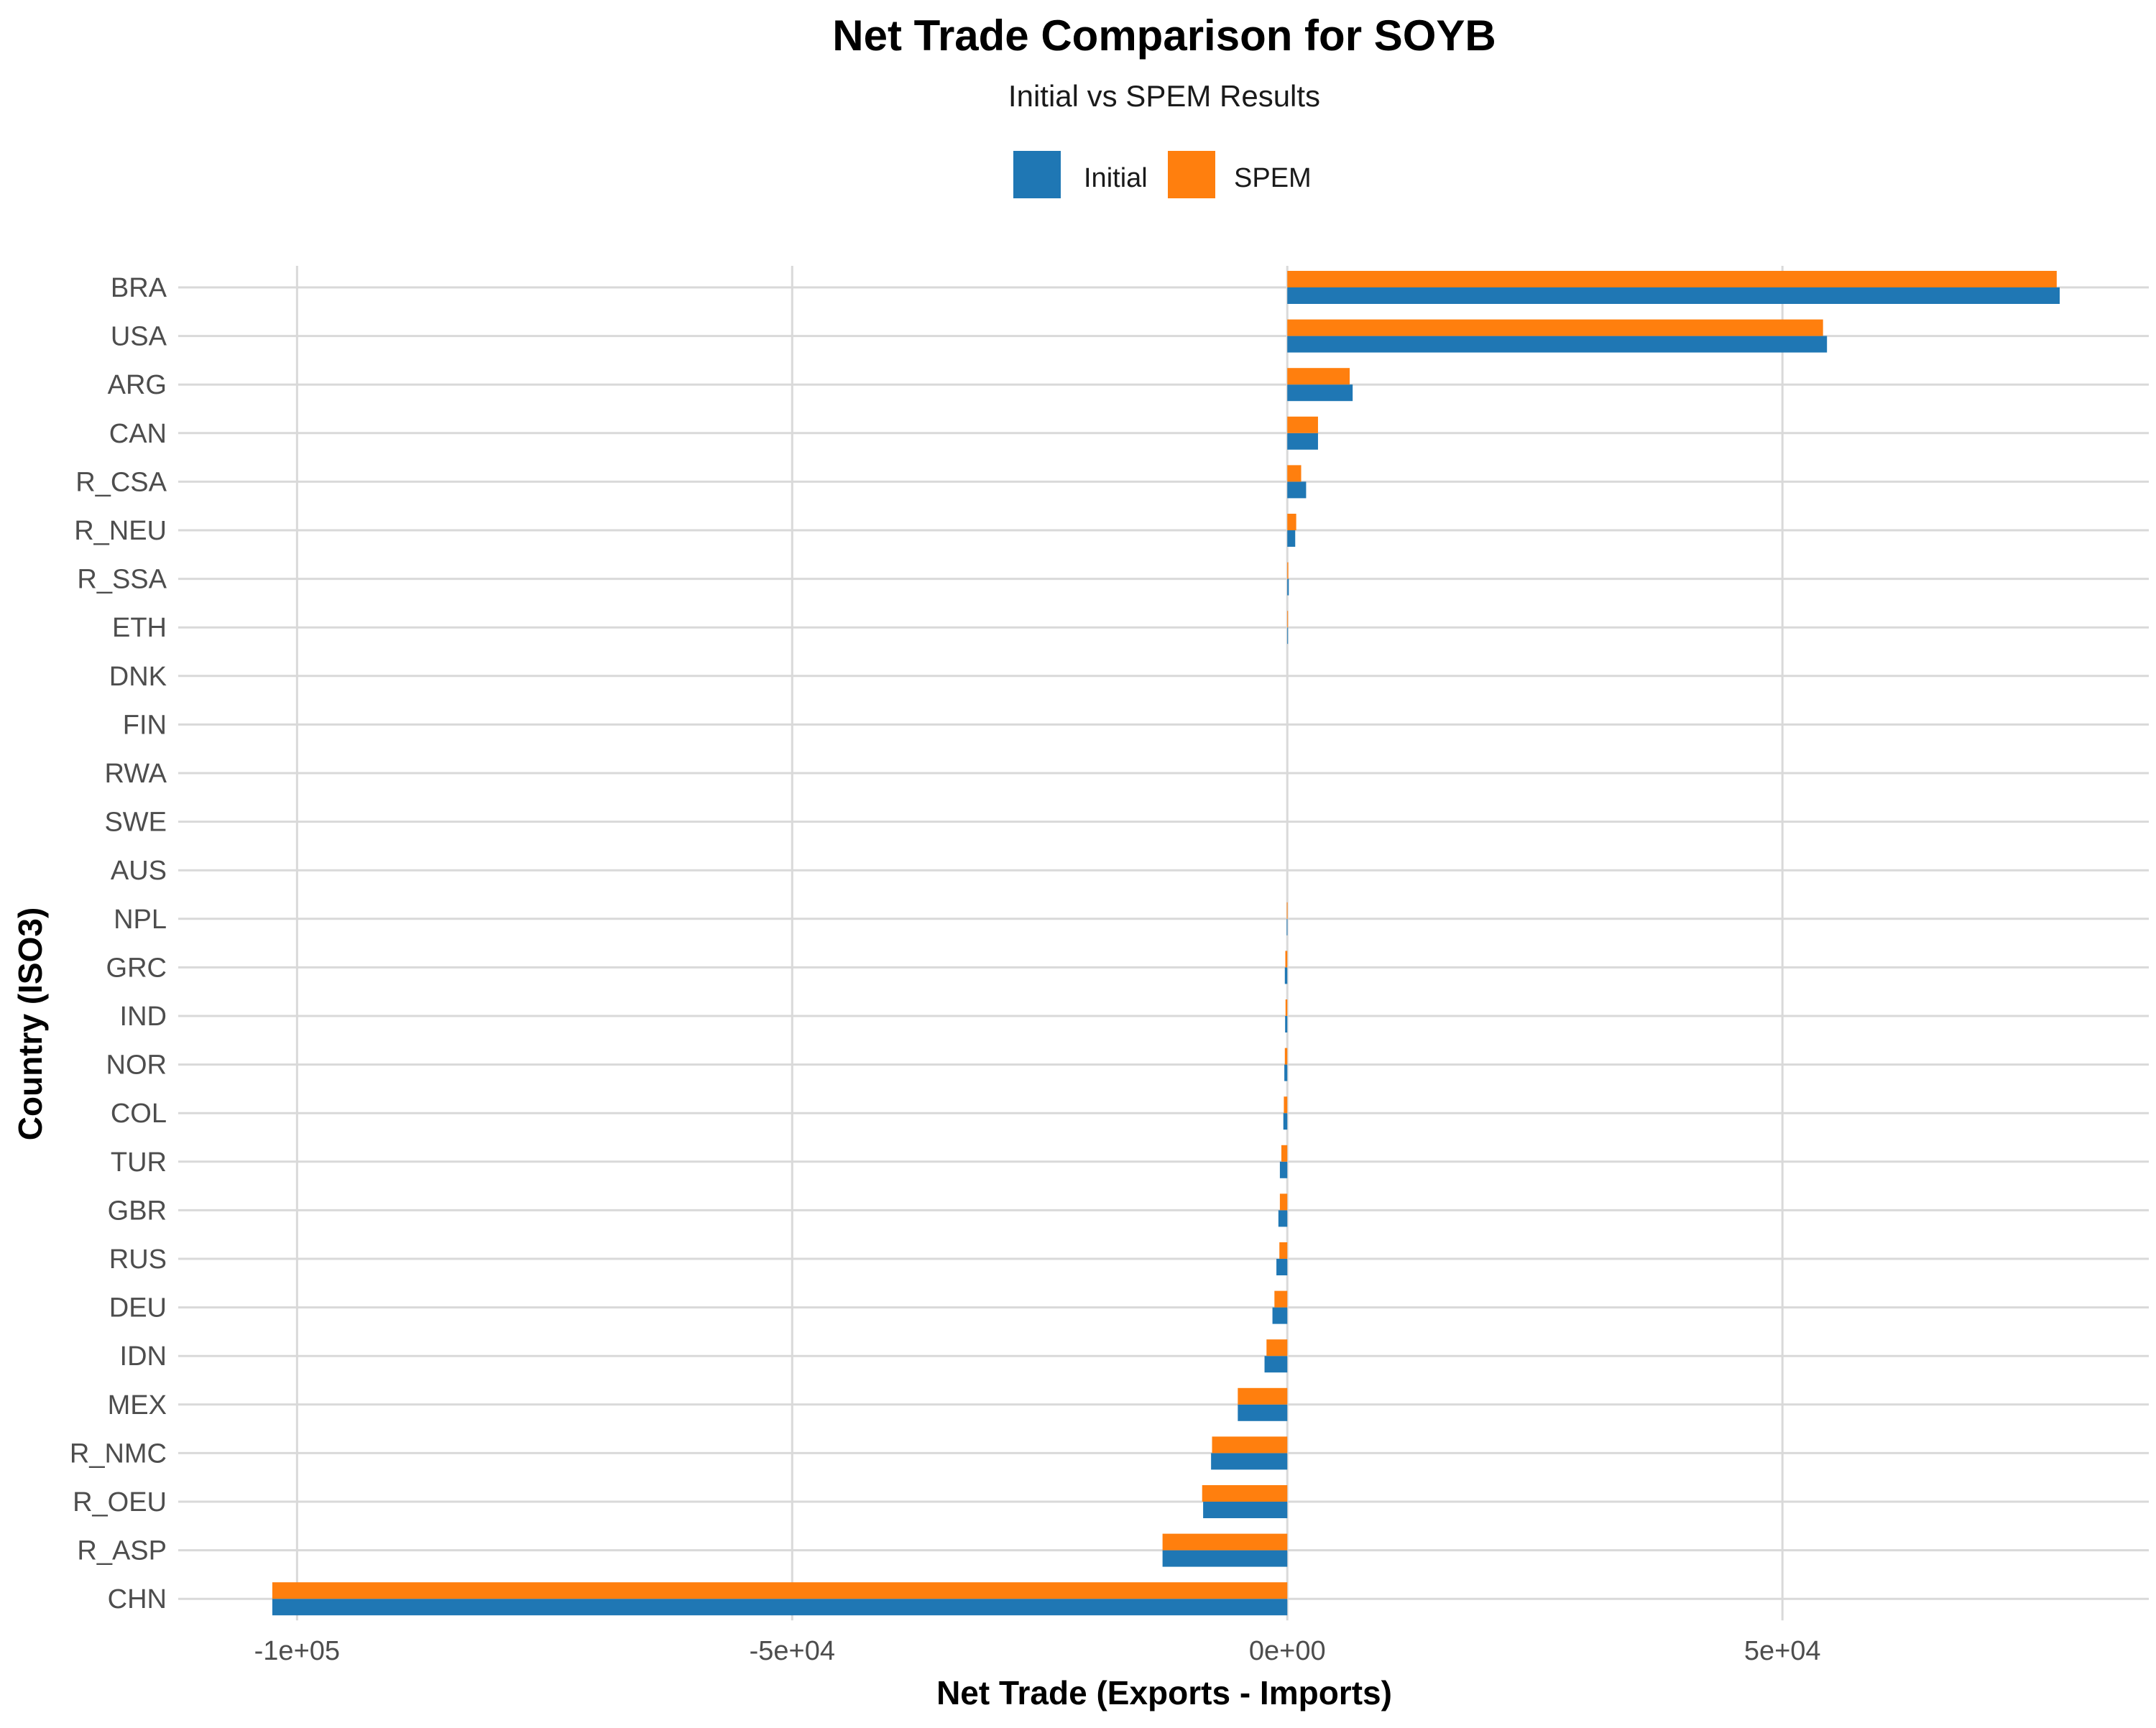  What do you see at coordinates (1286, 1105) in the screenshot?
I see `bar-spem-col` at bounding box center [1286, 1105].